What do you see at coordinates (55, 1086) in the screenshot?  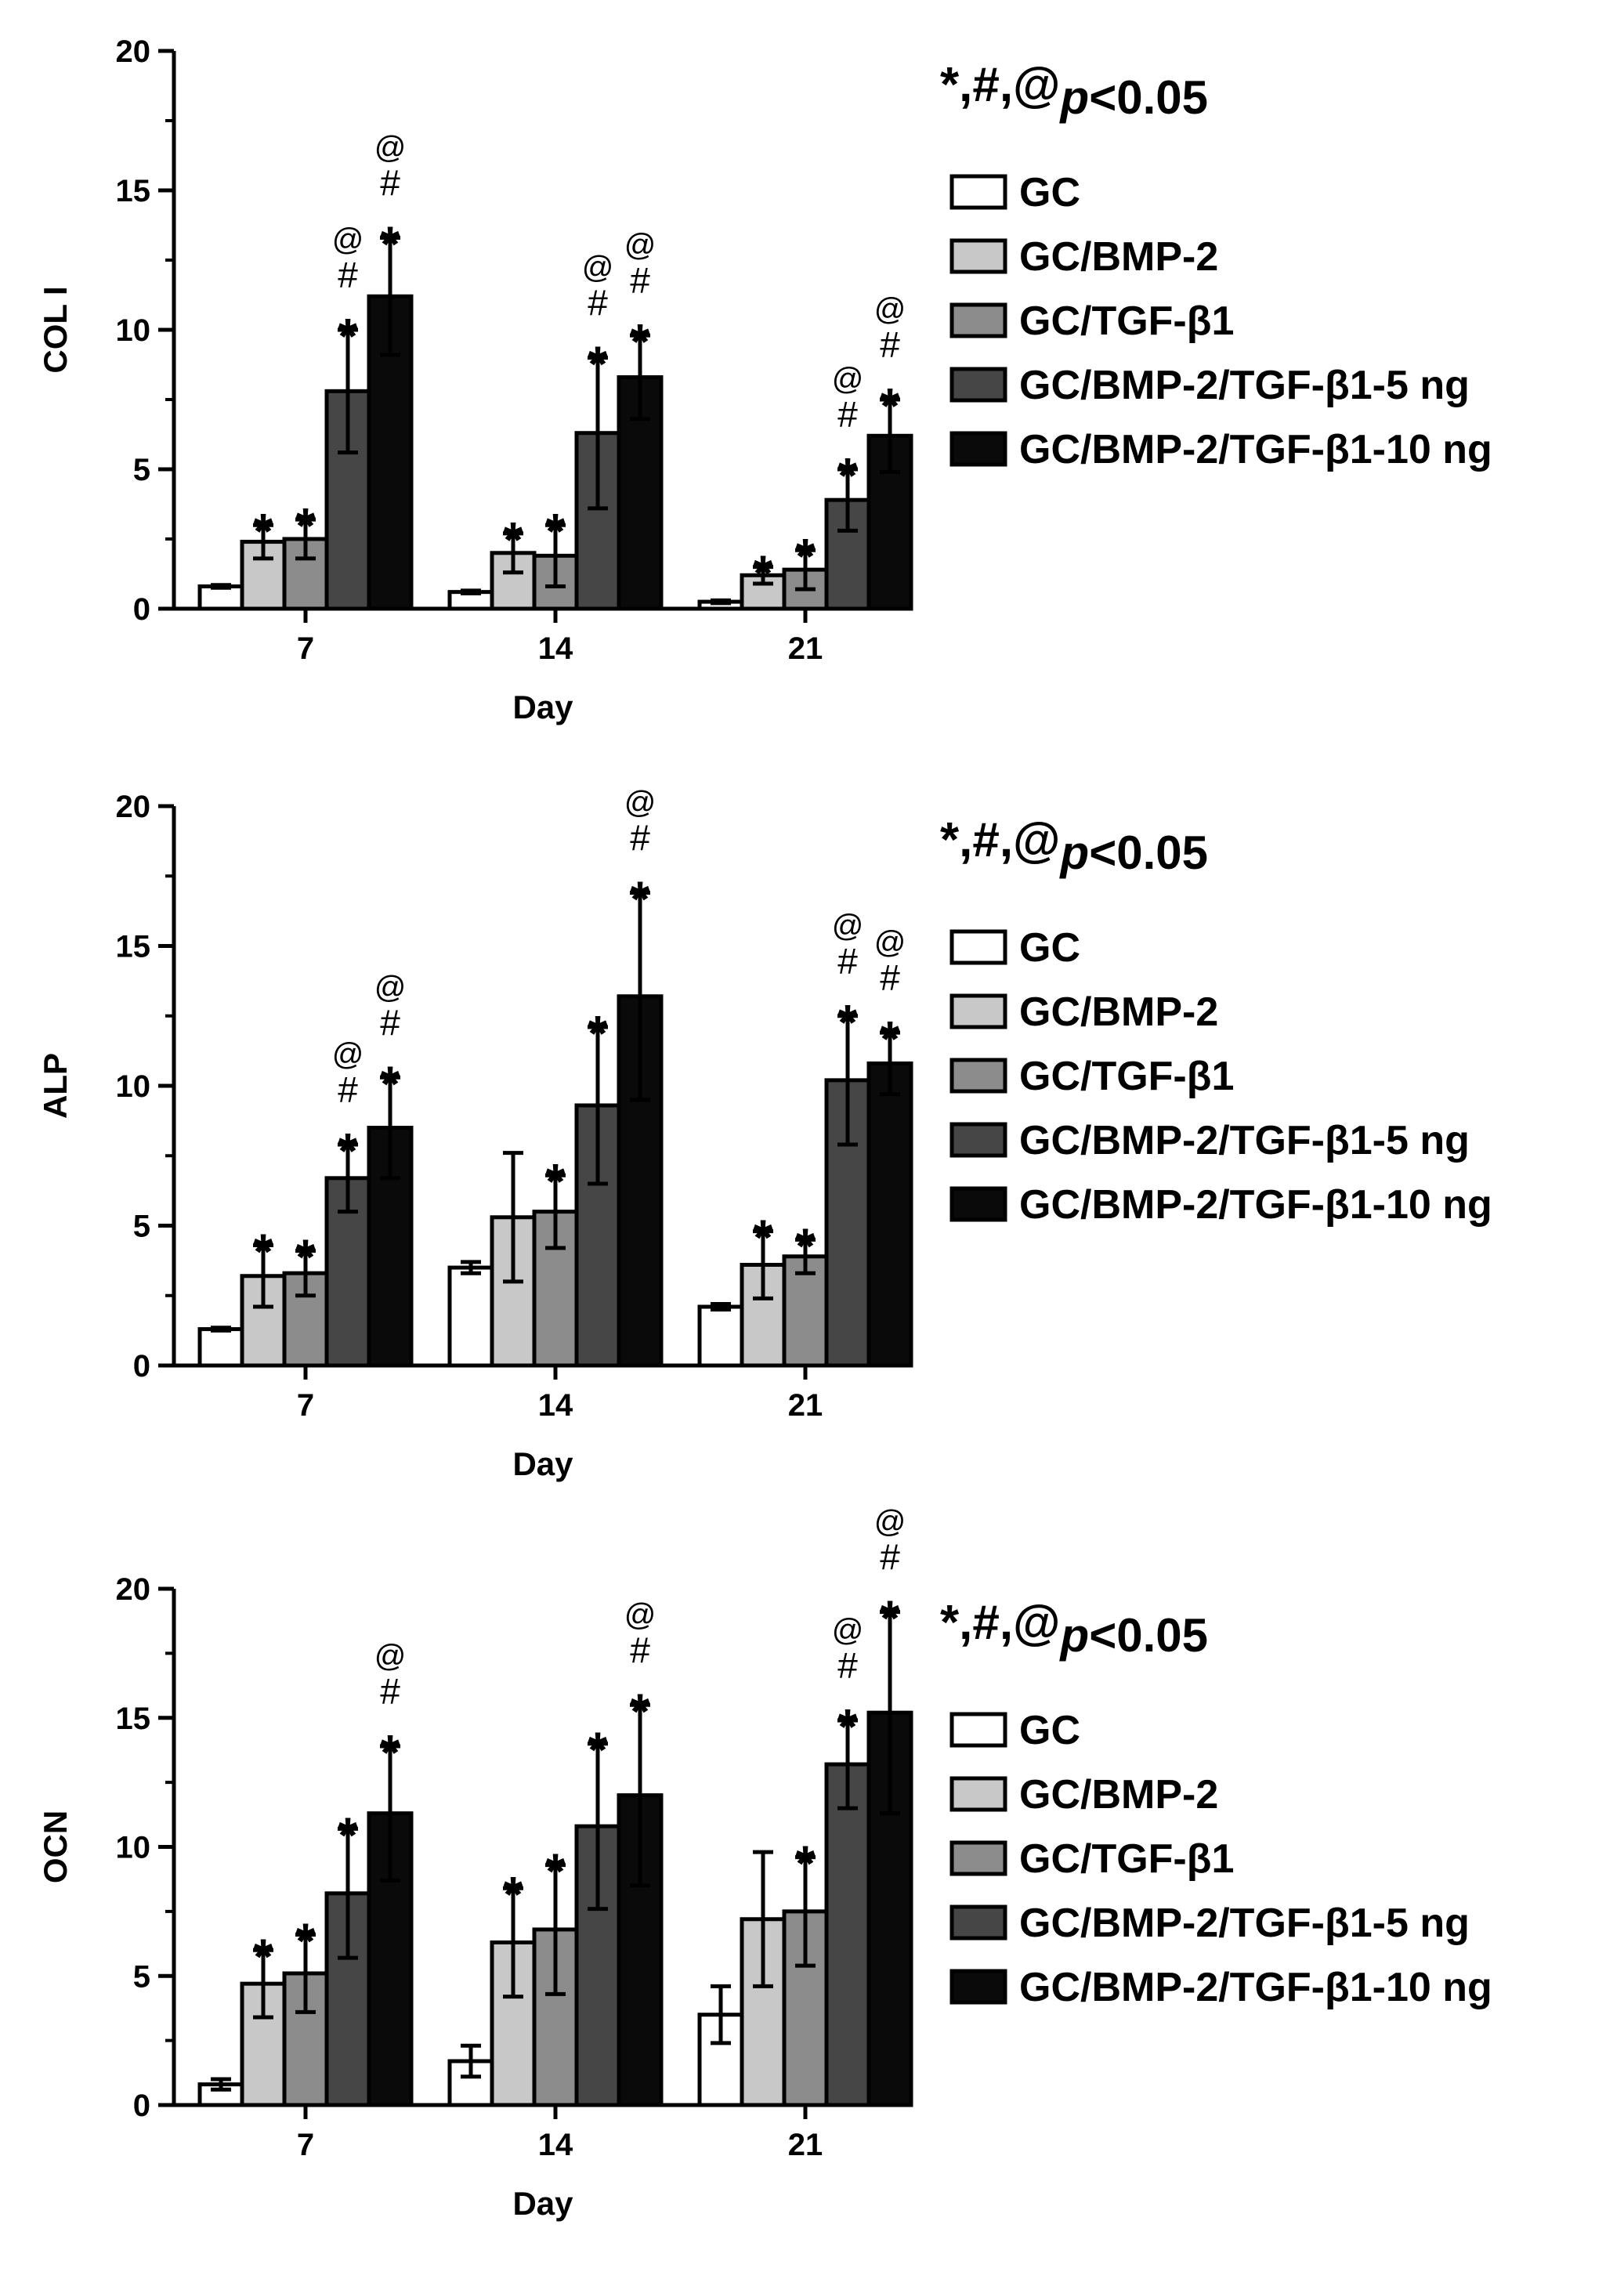 I see `y-axis-title: ALP` at bounding box center [55, 1086].